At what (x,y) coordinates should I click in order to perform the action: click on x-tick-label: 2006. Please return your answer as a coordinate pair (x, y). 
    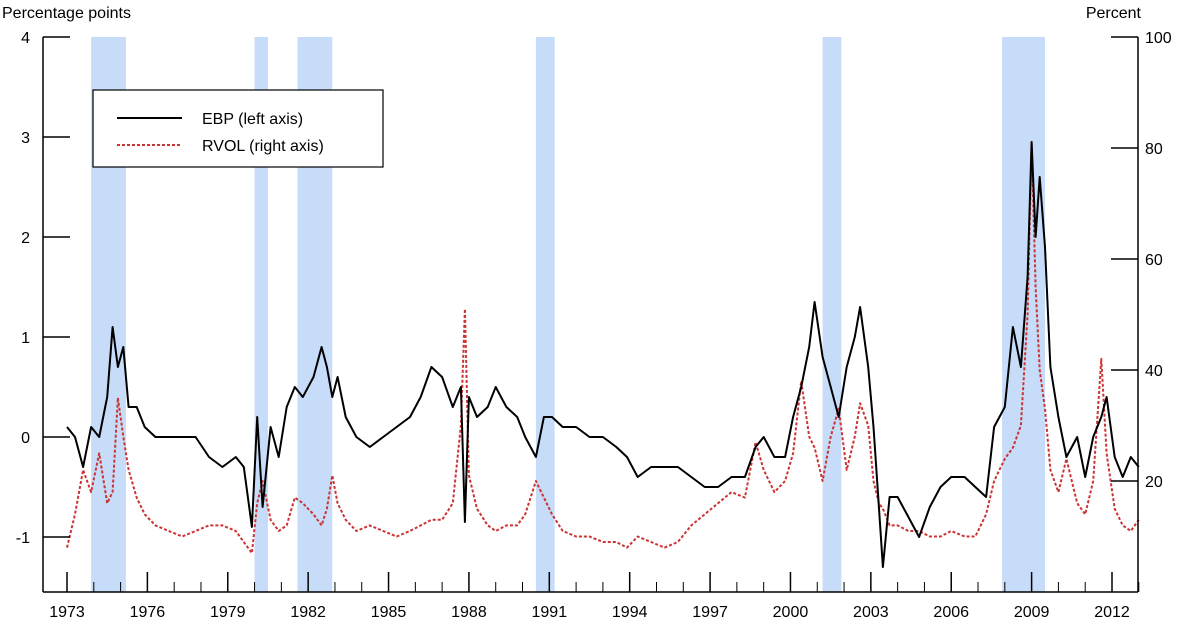
    Looking at the image, I should click on (951, 612).